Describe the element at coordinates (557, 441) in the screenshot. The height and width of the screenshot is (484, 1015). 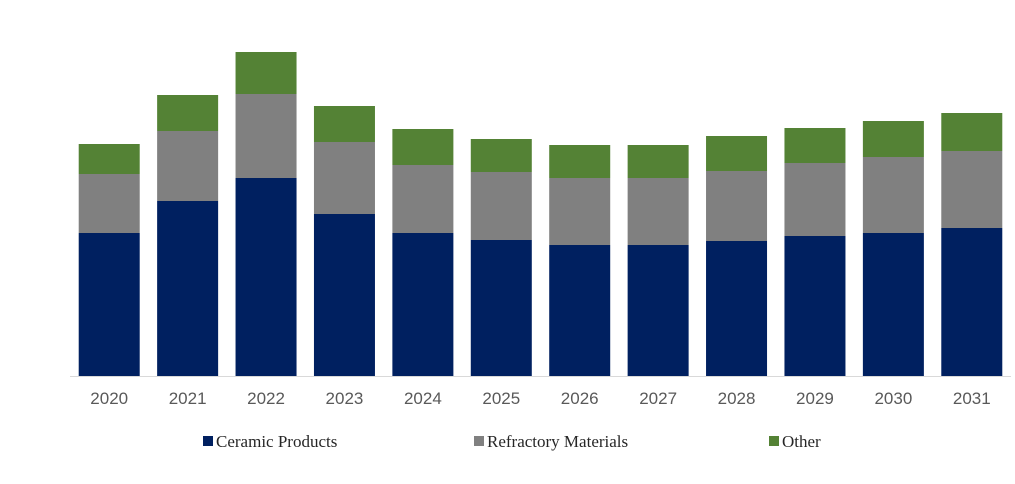
I see `legend-label-refractory-materials: Refractory Materials` at that location.